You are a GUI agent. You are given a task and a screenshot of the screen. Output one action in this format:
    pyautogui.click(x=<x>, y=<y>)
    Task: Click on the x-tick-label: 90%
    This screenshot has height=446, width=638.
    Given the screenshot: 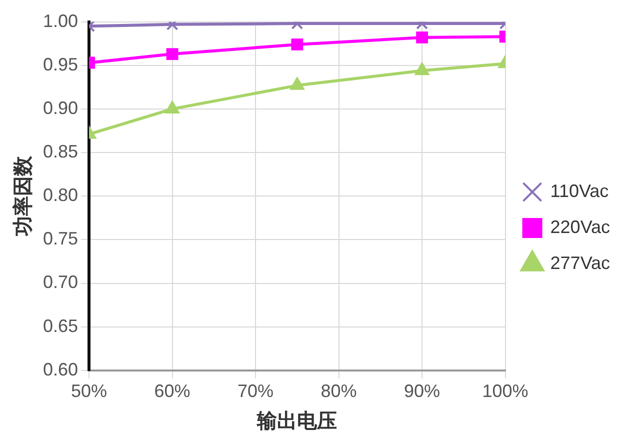 What is the action you would take?
    pyautogui.click(x=422, y=391)
    